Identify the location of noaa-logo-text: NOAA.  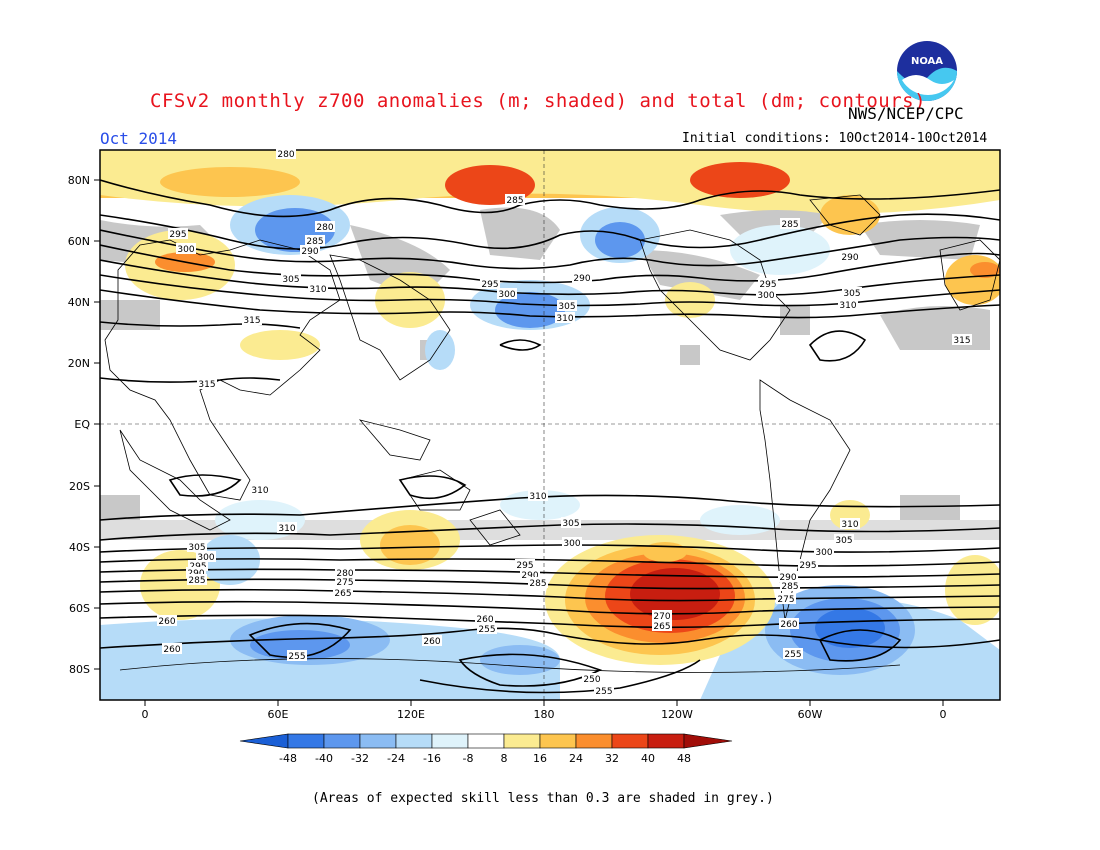
(927, 61).